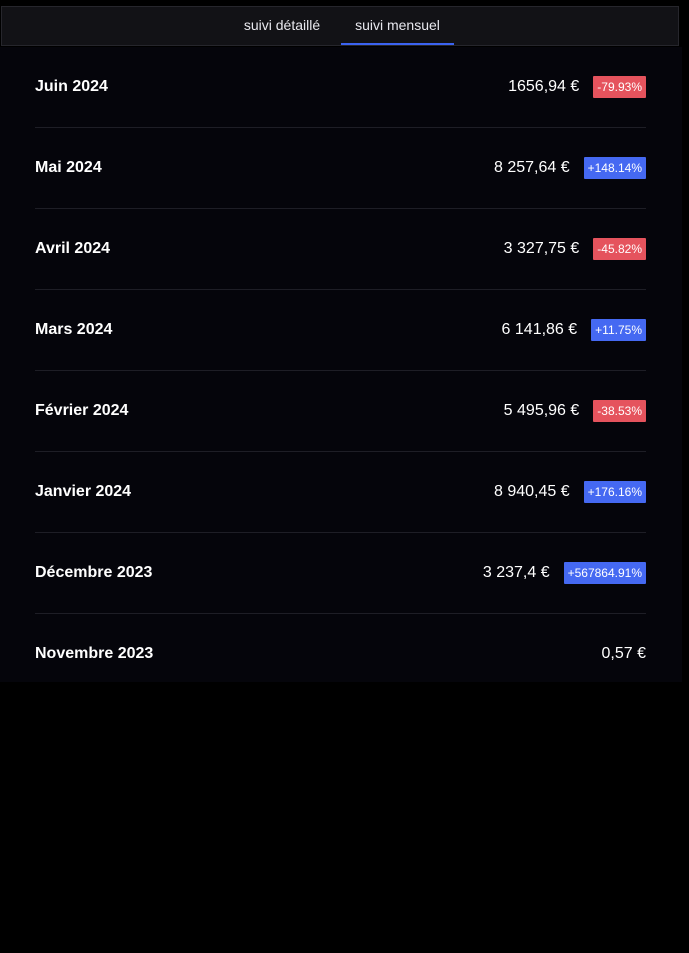 The height and width of the screenshot is (953, 689). I want to click on list-item: Février 2024 5 495,96 € -38.53%, so click(340, 411).